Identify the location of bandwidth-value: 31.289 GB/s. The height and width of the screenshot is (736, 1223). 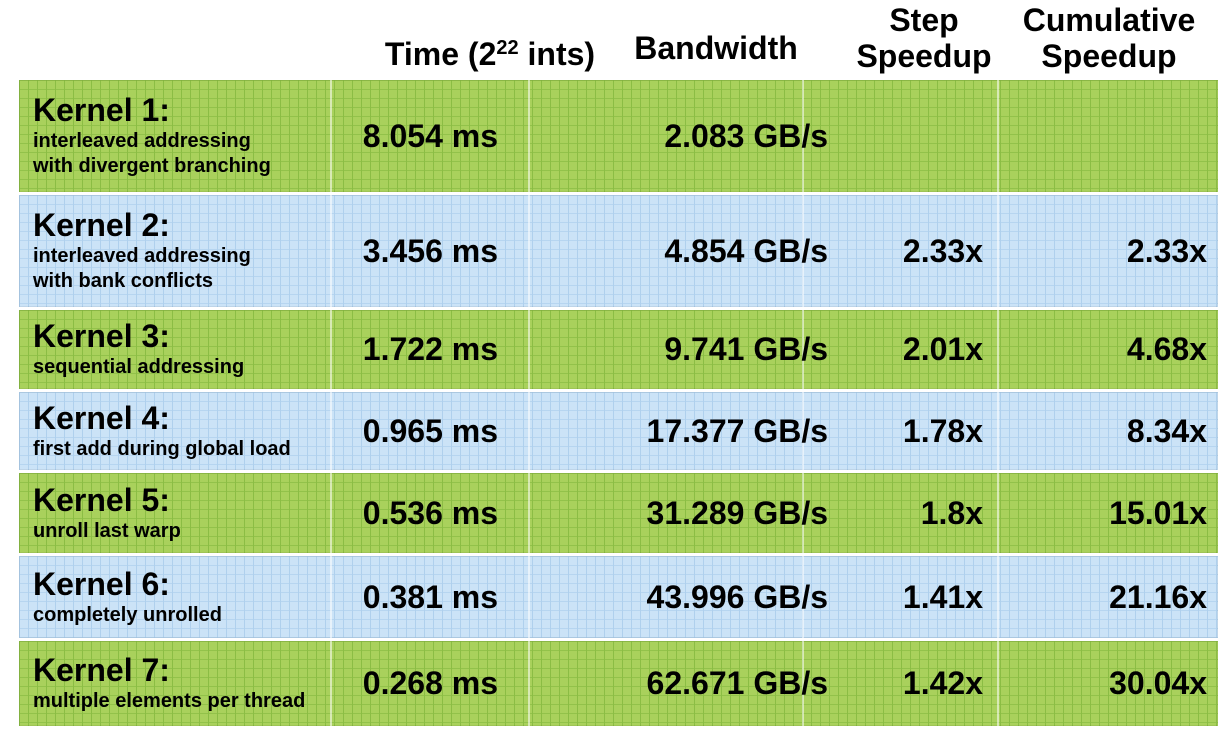
(737, 512).